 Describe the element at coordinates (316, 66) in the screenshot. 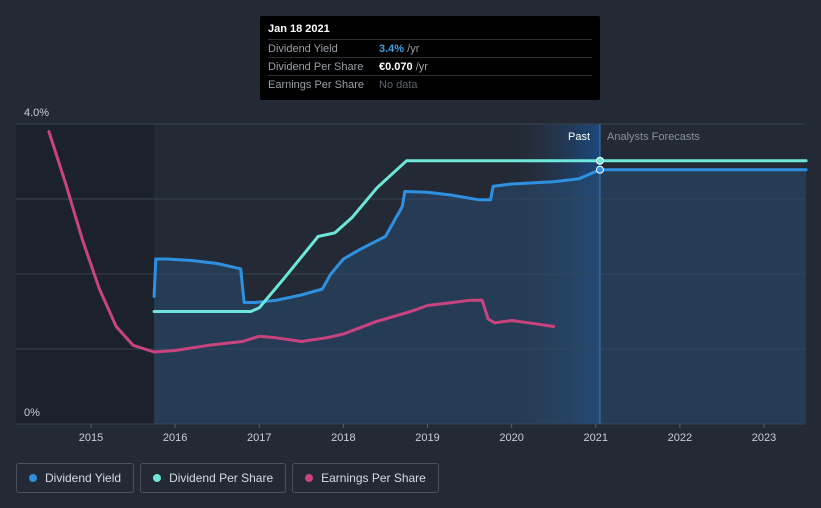

I see `tooltip-label: Dividend Per Share` at that location.